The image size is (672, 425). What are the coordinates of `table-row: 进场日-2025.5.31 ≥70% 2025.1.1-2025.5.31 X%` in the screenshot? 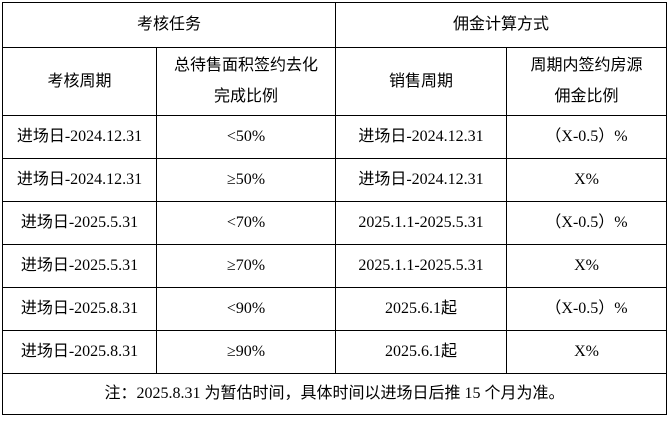 It's located at (335, 266).